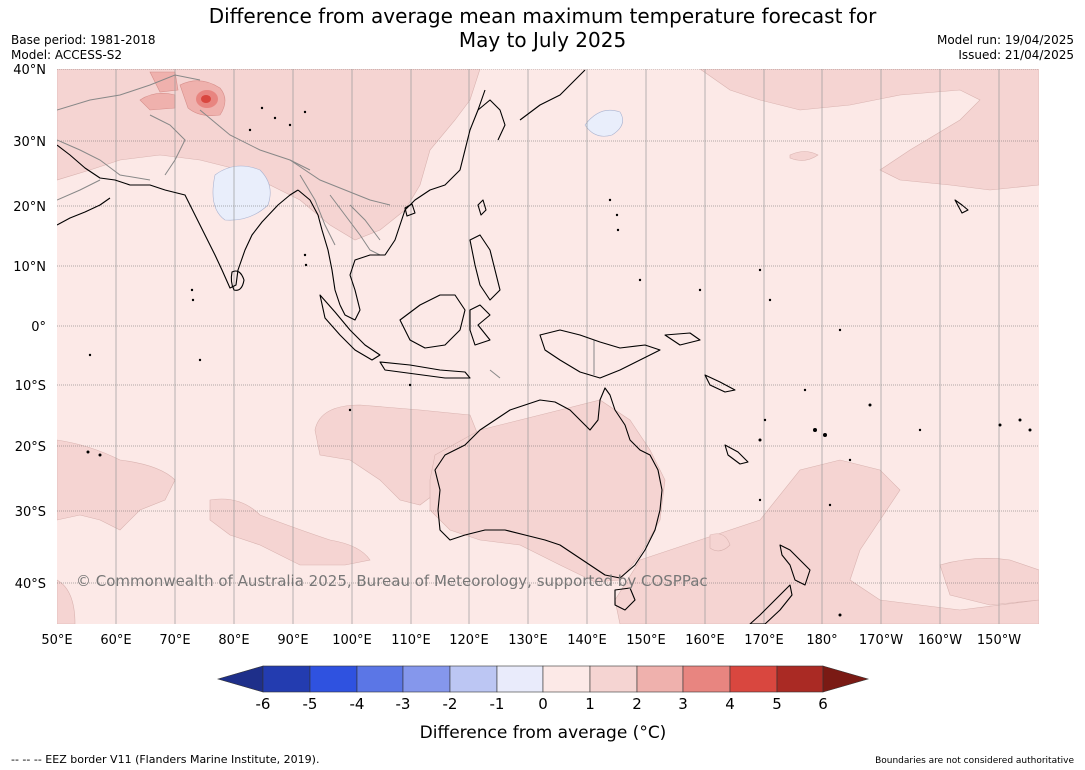 The width and height of the screenshot is (1085, 770). Describe the element at coordinates (286, 679) in the screenshot. I see `colorbar-bin-neg6-neg5` at that location.